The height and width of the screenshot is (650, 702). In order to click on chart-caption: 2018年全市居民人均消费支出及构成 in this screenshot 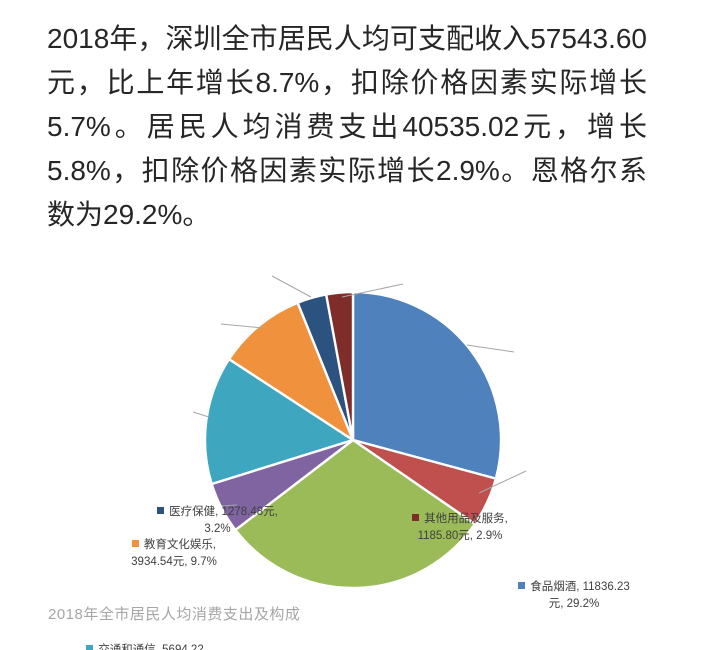, I will do `click(174, 614)`.